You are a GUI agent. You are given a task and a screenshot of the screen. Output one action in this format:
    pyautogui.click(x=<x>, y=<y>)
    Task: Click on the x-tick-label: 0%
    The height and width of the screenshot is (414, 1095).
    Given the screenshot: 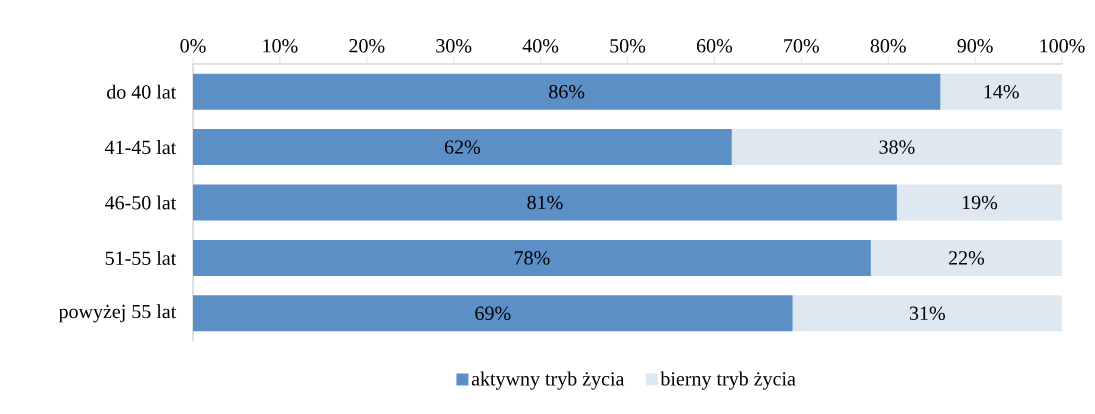 What is the action you would take?
    pyautogui.click(x=193, y=46)
    